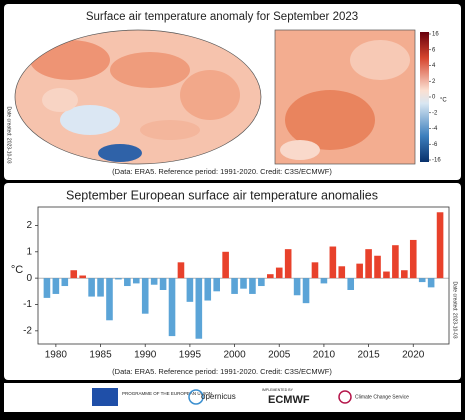 This screenshot has width=465, height=420. Describe the element at coordinates (9, 135) in the screenshot. I see `map-date: Date created: 2023-10-03` at that location.